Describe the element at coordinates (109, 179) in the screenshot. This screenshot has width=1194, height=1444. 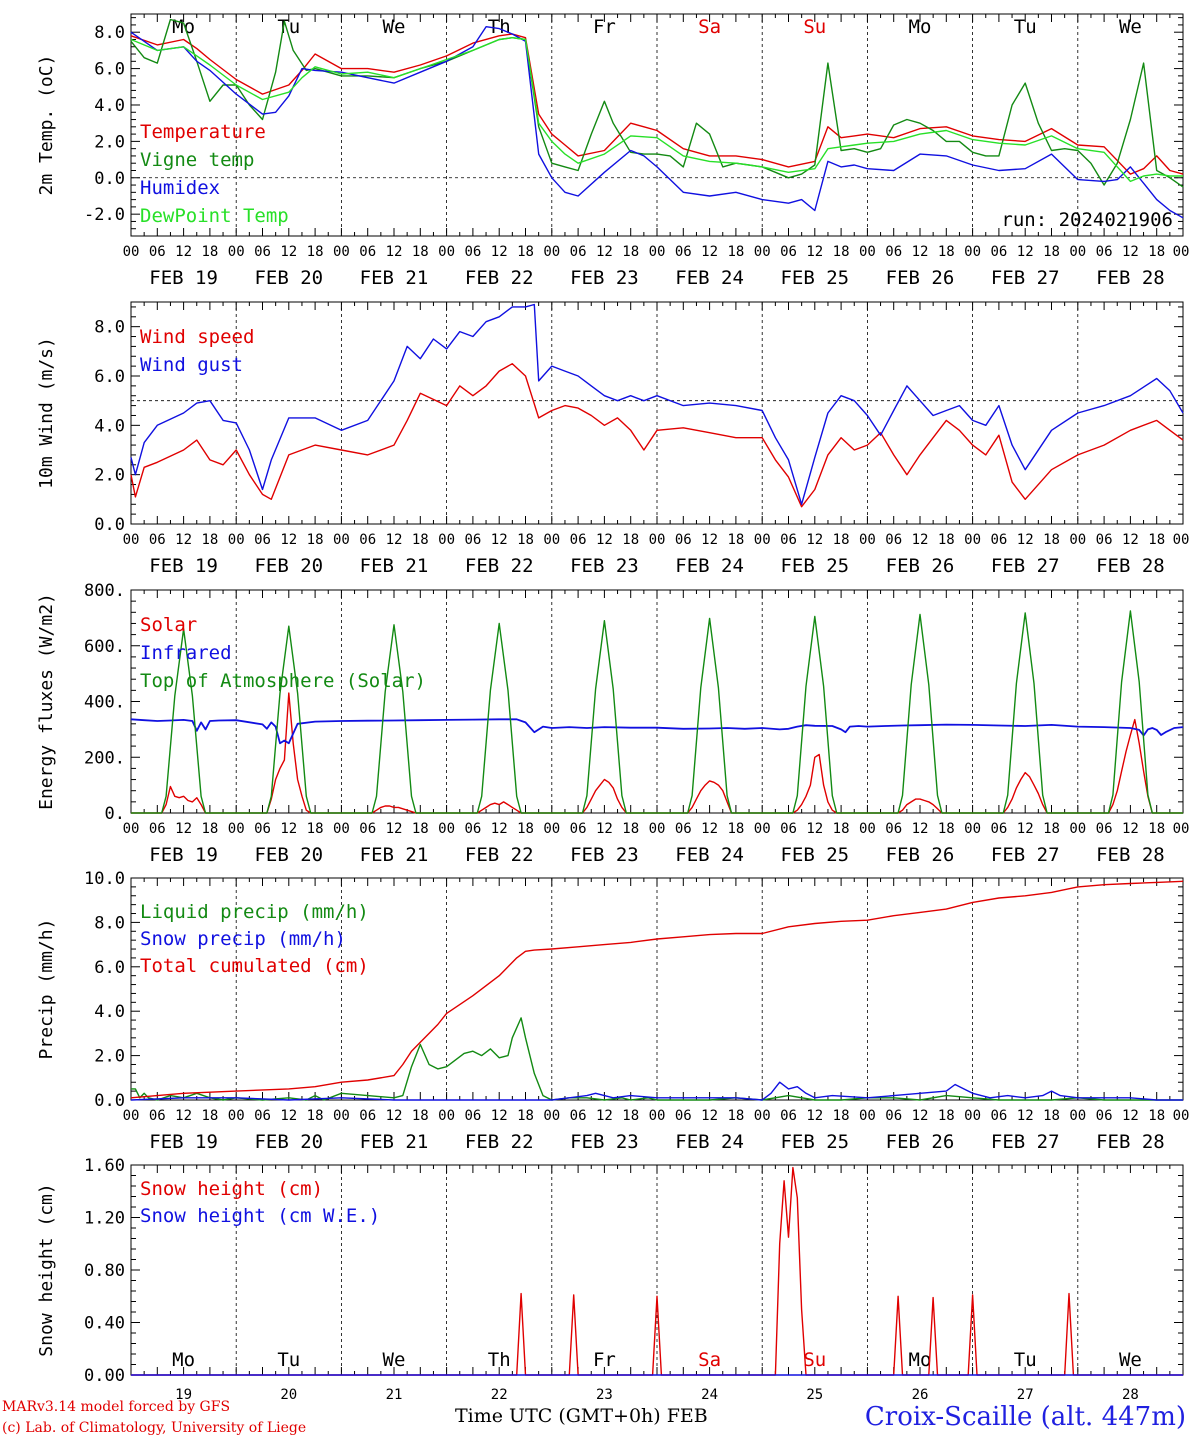
I see `y-tick-label: 0.0` at that location.